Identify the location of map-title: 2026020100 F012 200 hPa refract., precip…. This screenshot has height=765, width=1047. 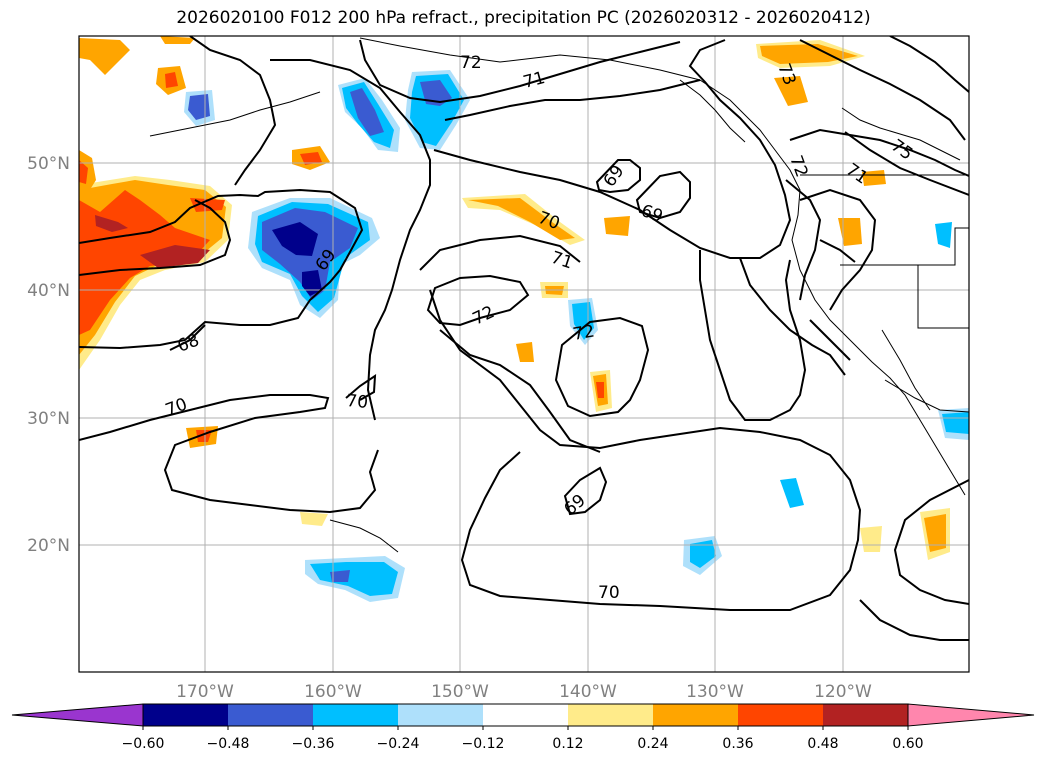
(523, 18).